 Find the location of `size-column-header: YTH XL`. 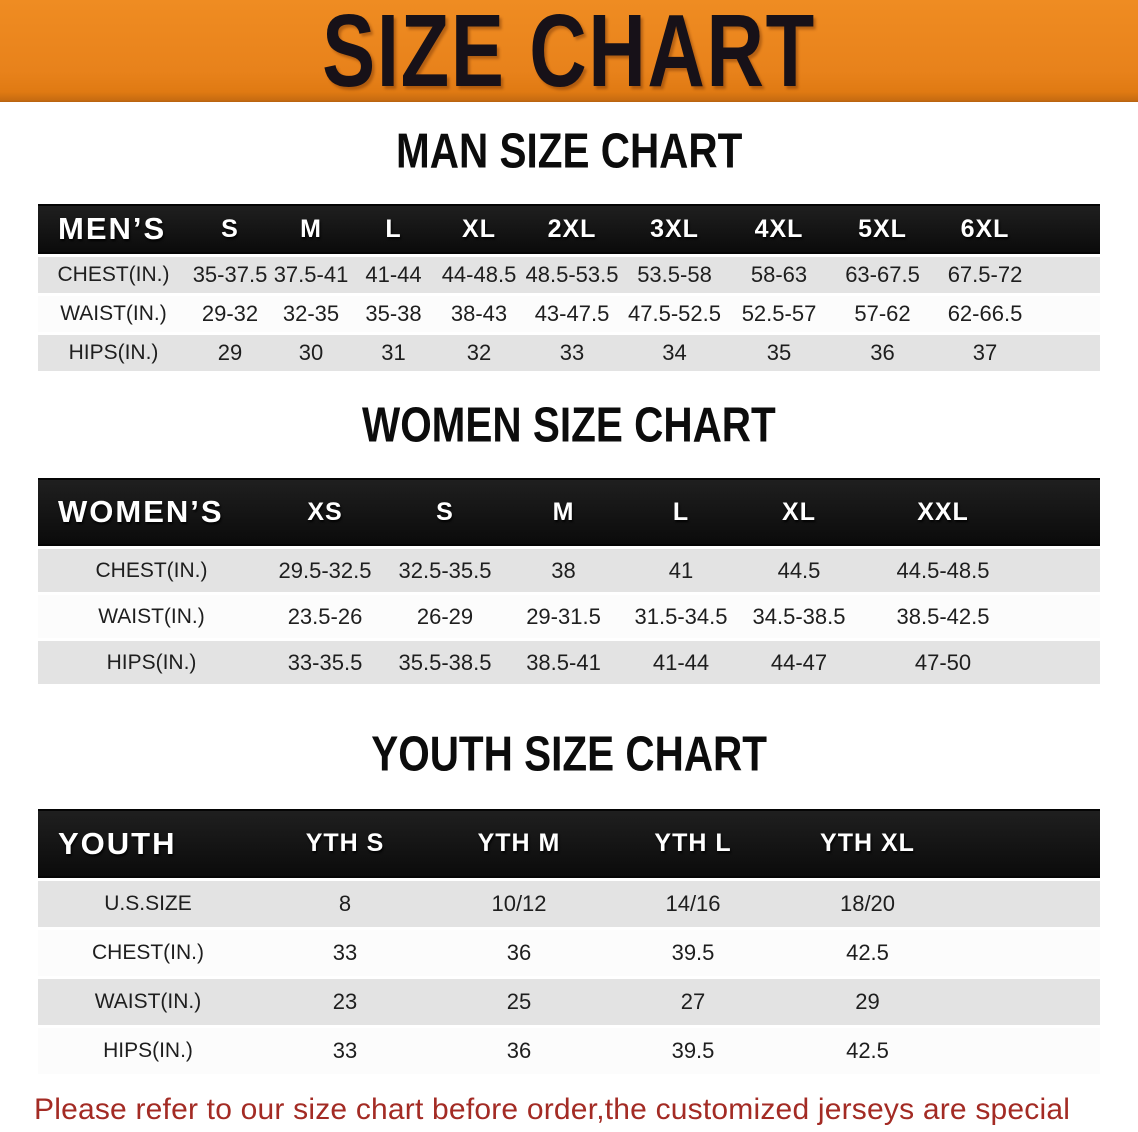

size-column-header: YTH XL is located at coordinates (867, 843).